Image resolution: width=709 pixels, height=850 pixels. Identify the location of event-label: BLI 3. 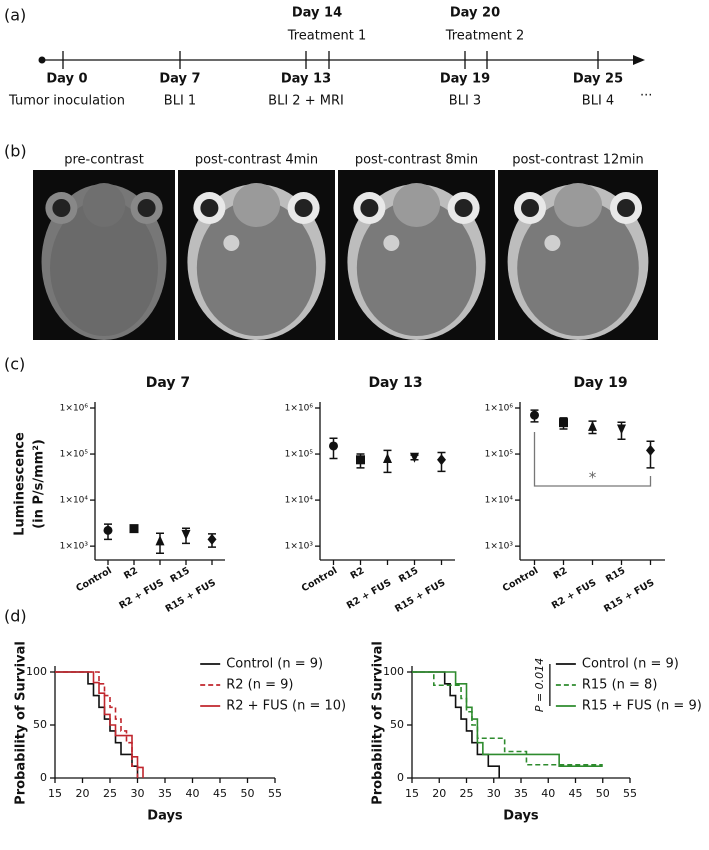
(465, 101).